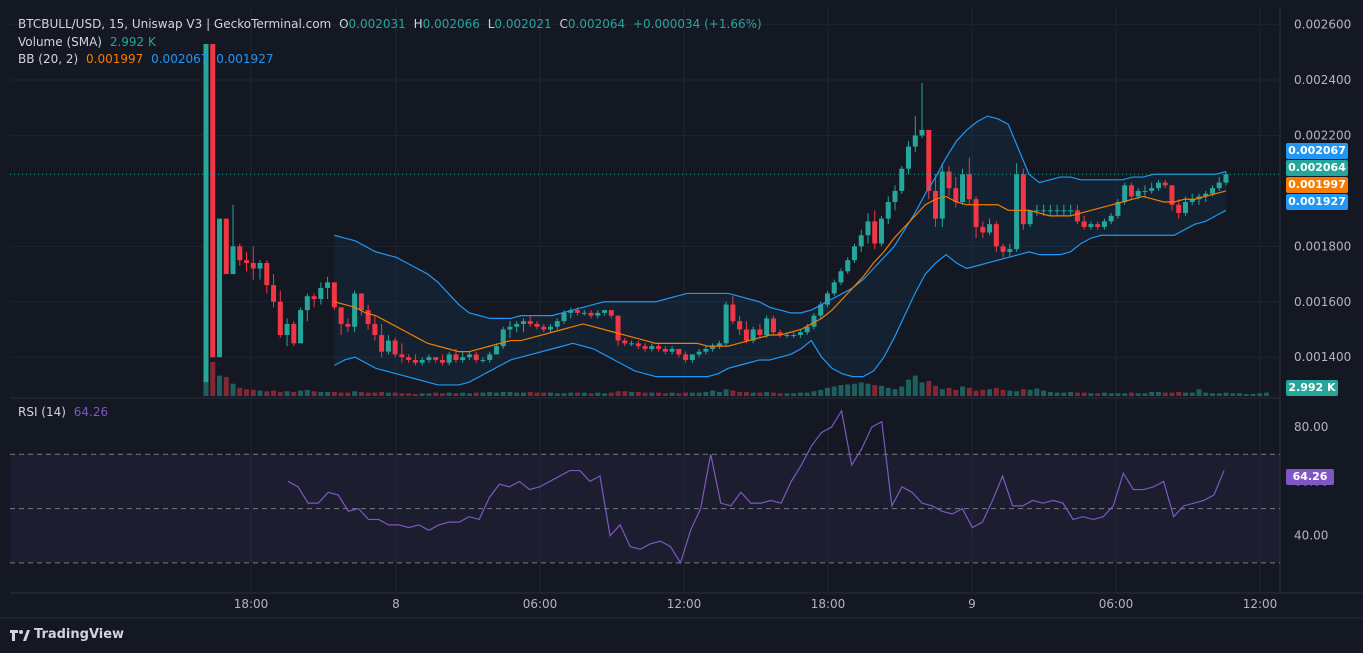  I want to click on time-axis: 18:00 8 06:00 12:00 18:00 9 06:00 12:00, so click(756, 604).